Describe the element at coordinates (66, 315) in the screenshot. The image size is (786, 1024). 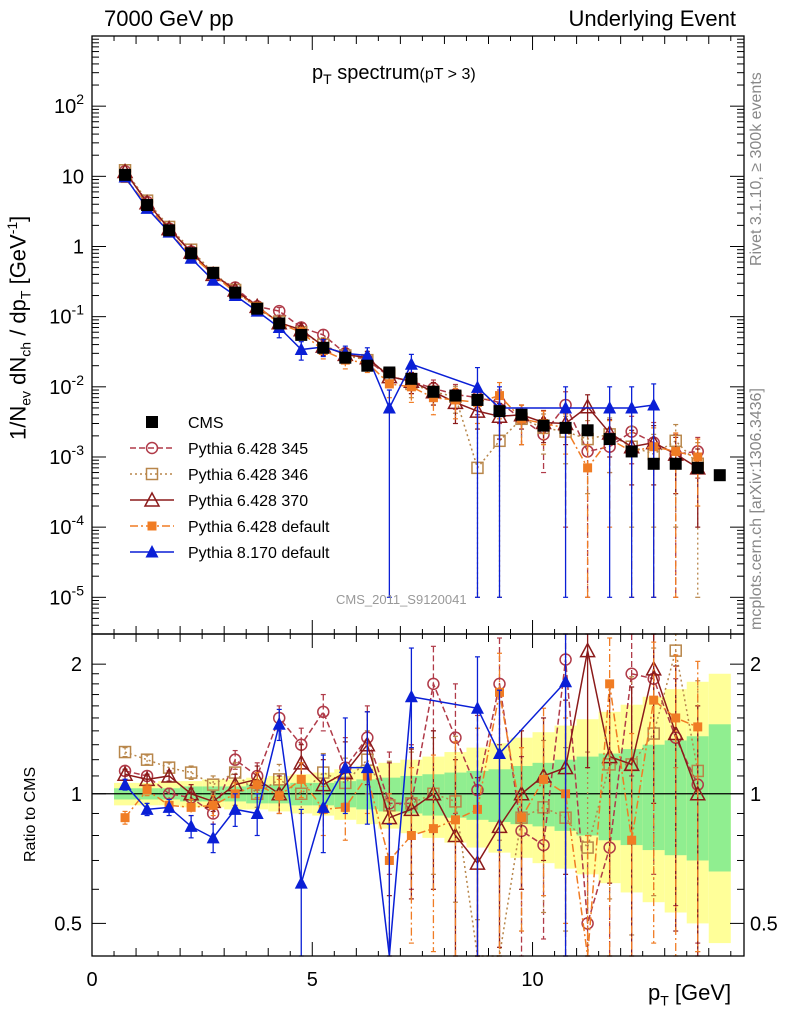
I see `y-tick-label: 10-1` at that location.